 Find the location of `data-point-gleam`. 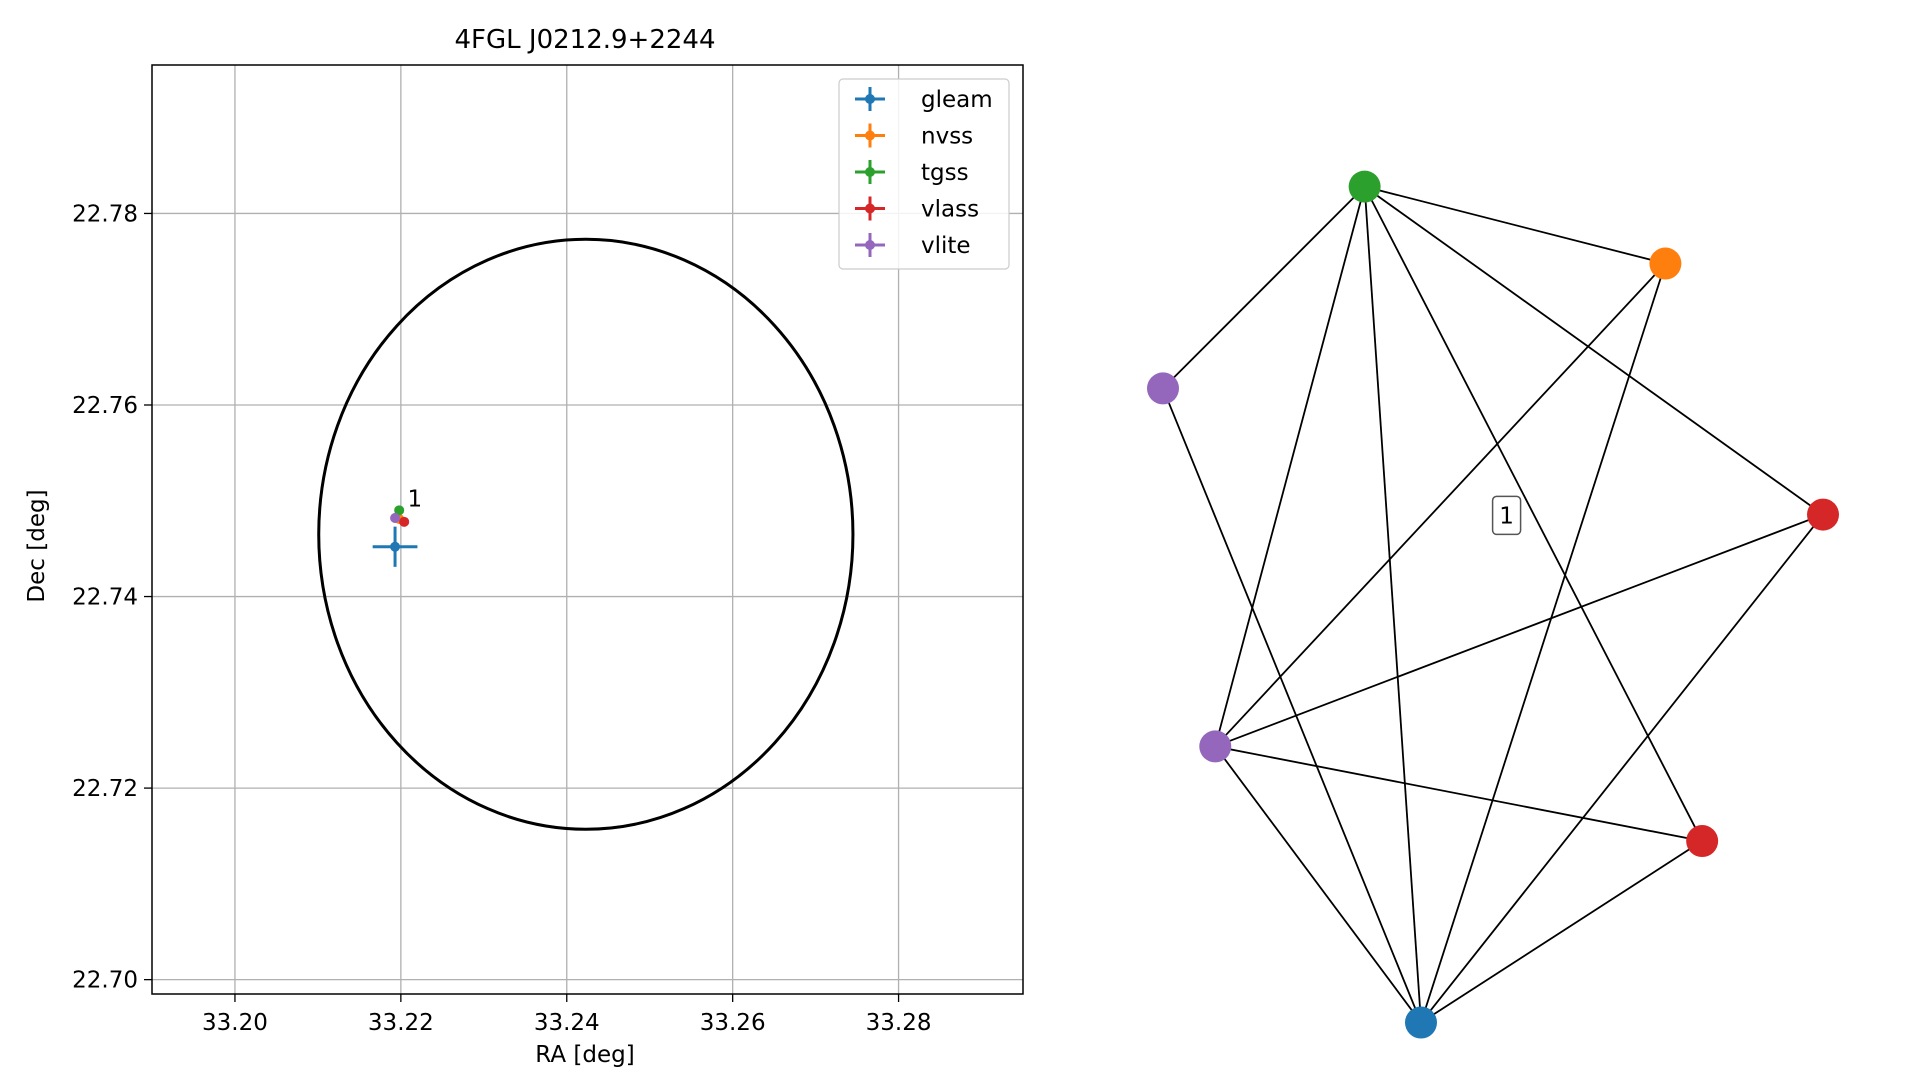

data-point-gleam is located at coordinates (395, 546).